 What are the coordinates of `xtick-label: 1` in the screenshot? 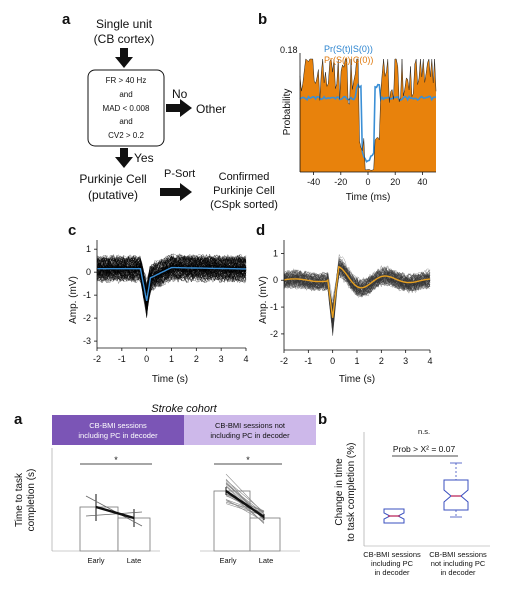 It's located at (356, 361).